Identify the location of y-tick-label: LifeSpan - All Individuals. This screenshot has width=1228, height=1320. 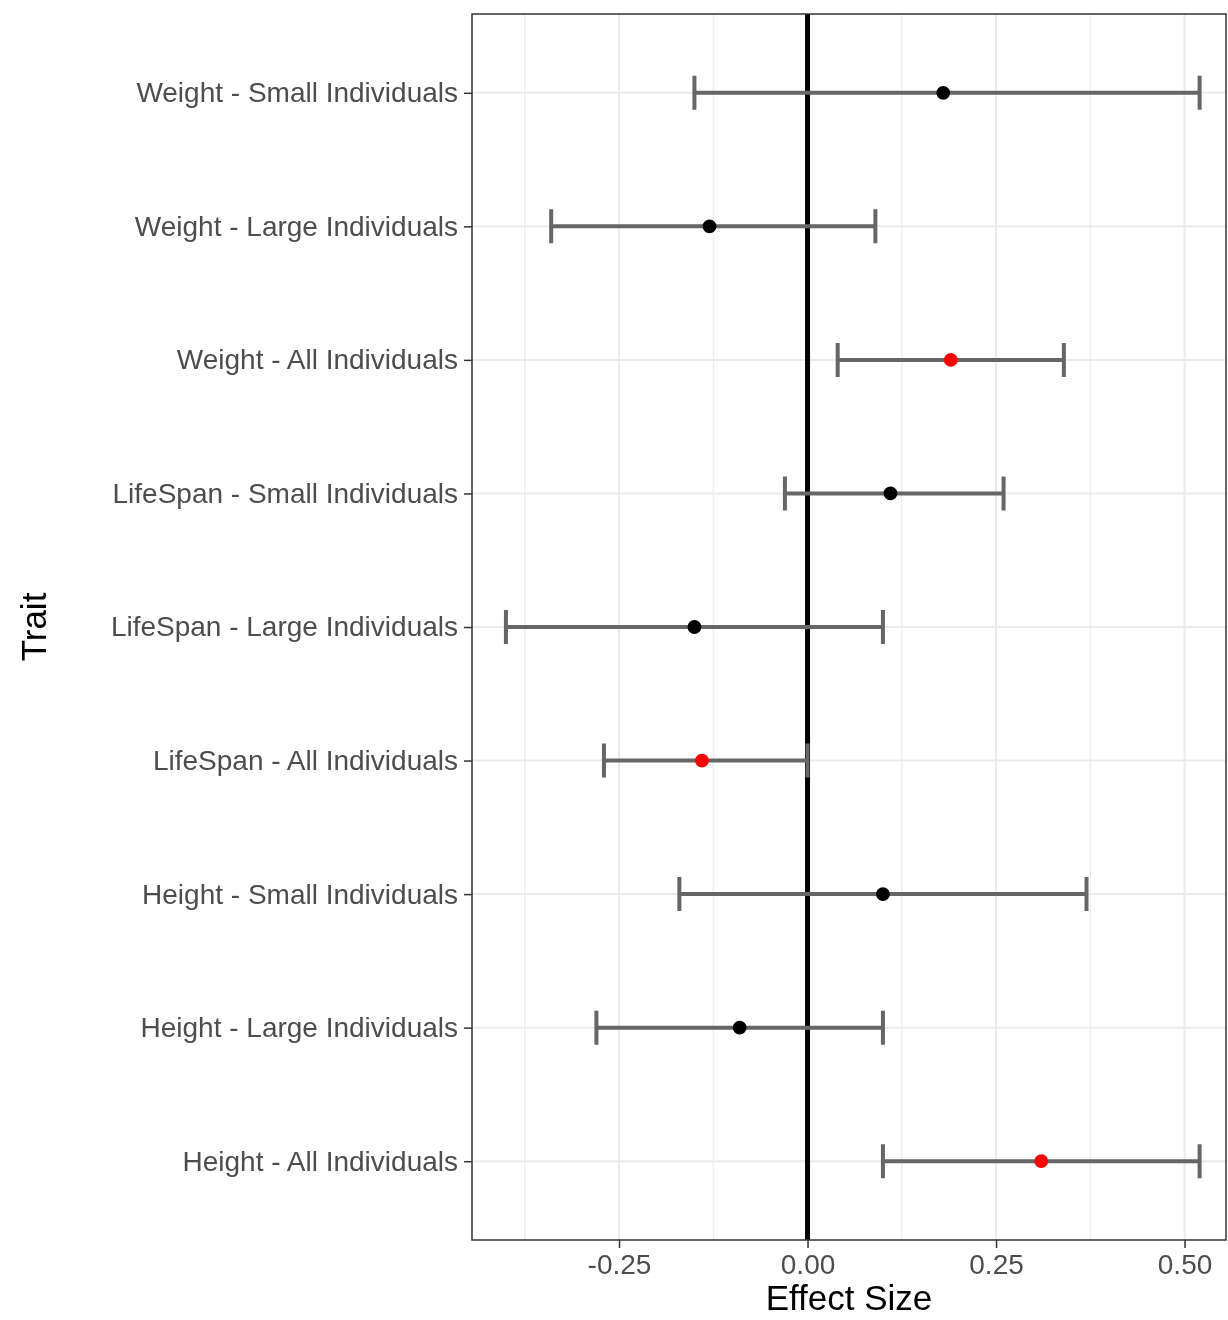
(305, 761).